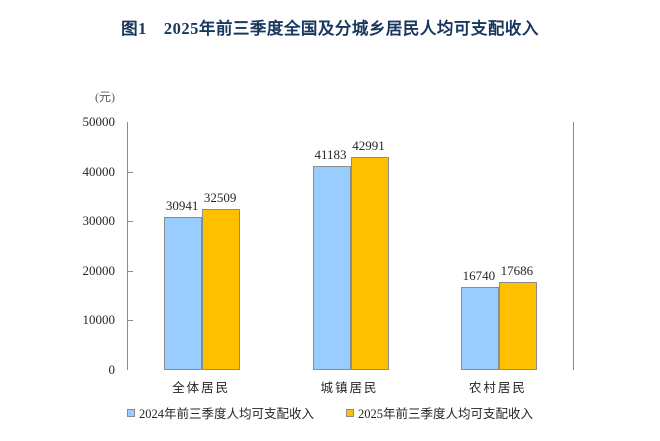  Describe the element at coordinates (99, 121) in the screenshot. I see `y-tick-label: 50000` at that location.